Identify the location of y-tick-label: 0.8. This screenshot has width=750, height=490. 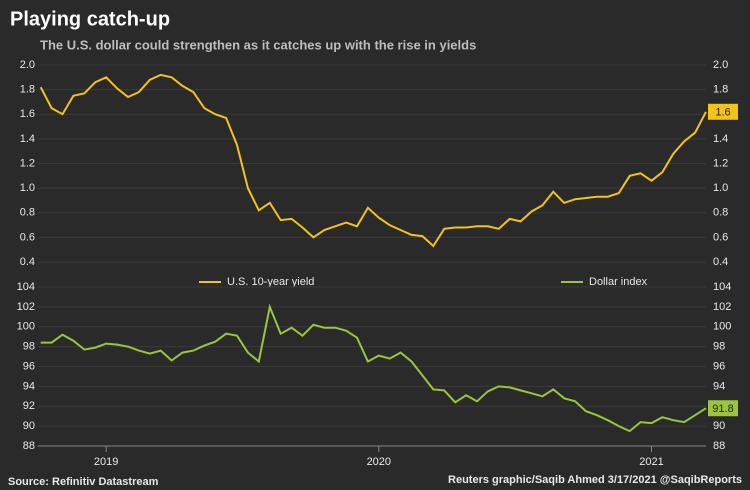
(27, 213).